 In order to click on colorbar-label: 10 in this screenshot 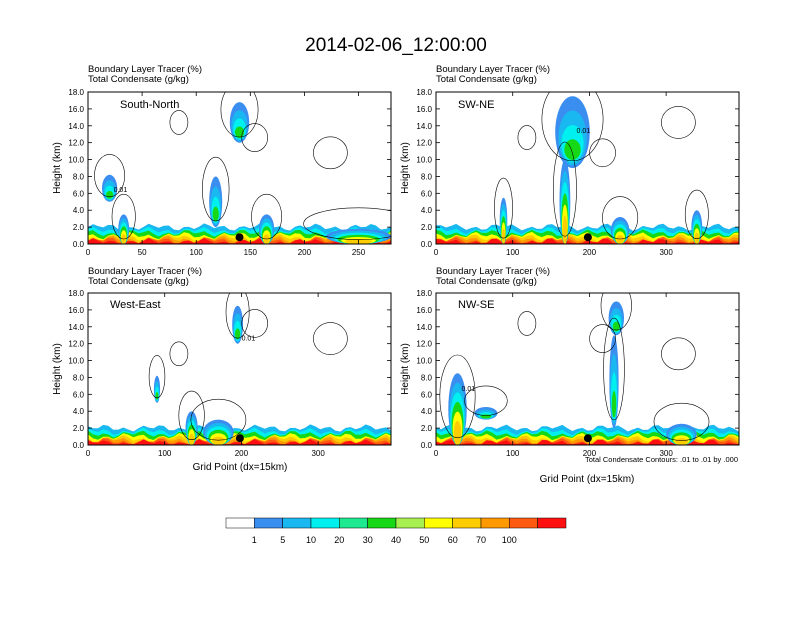, I will do `click(311, 540)`.